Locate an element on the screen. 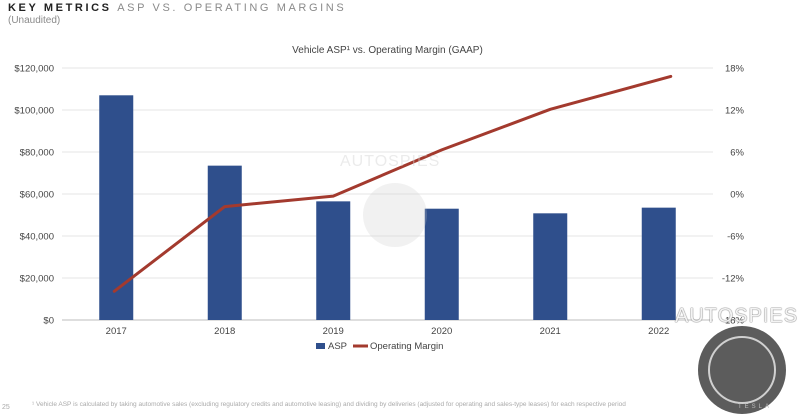 This screenshot has width=800, height=419. slide-title: KEY METRICS ASP VS. OPERATING MARGINS is located at coordinates (177, 8).